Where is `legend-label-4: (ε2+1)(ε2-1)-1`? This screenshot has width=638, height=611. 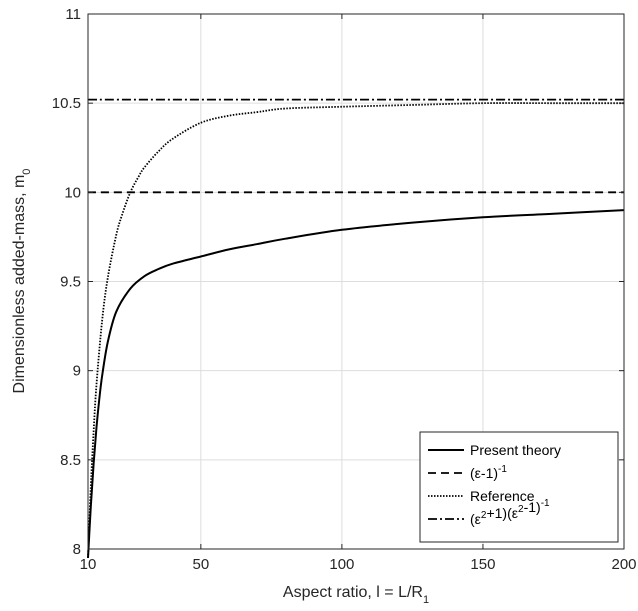 legend-label-4: (ε2+1)(ε2-1)-1 is located at coordinates (510, 512).